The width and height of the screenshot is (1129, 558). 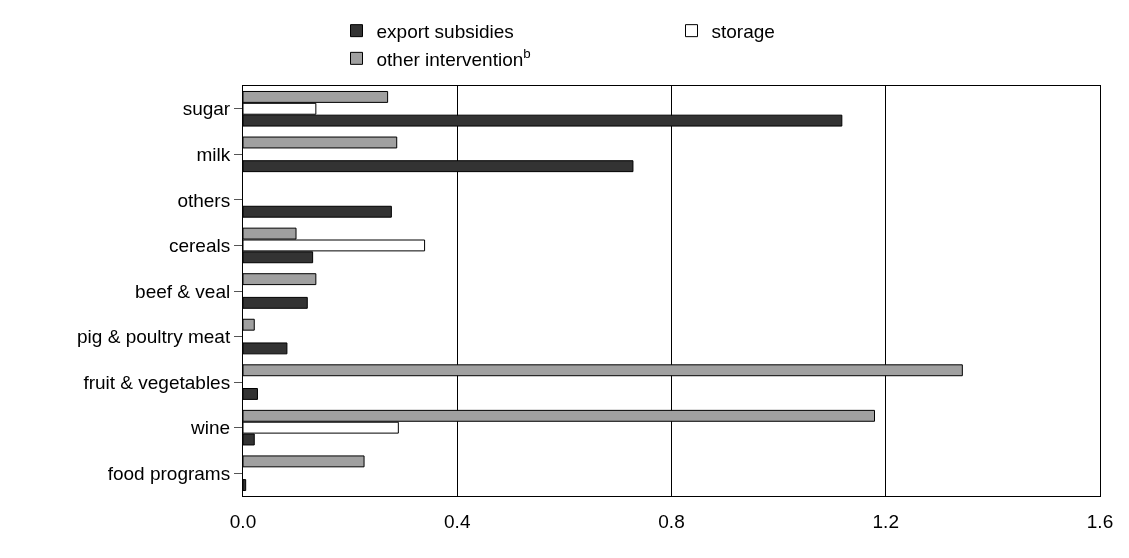 I want to click on y-tick-label: cereals, so click(x=199, y=246).